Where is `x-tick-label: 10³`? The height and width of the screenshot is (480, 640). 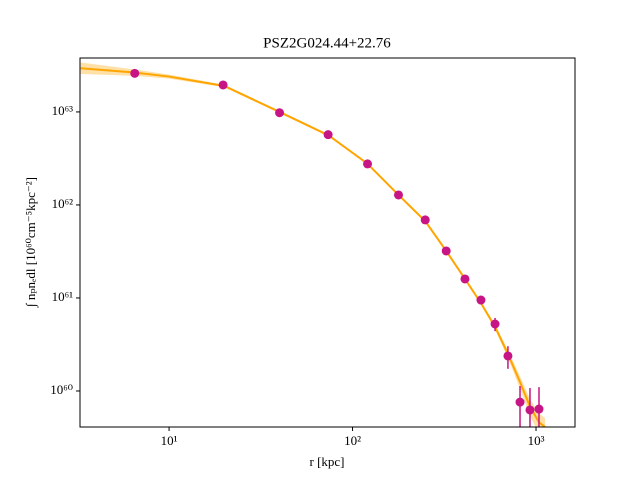
x-tick-label: 10³ is located at coordinates (536, 440).